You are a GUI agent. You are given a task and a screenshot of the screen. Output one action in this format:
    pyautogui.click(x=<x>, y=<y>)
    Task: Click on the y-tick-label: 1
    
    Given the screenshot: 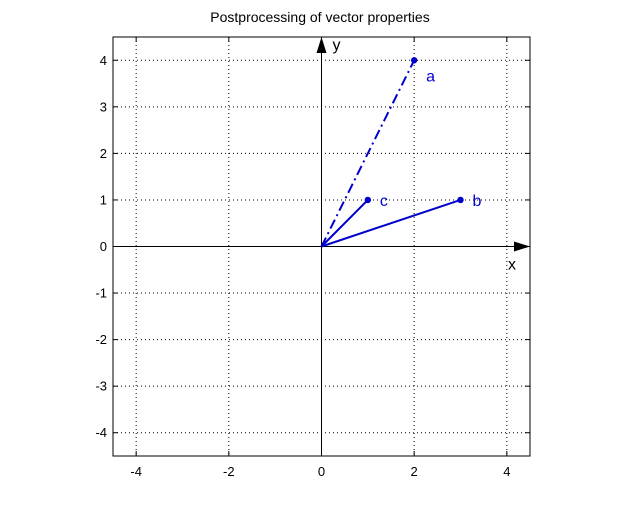 What is the action you would take?
    pyautogui.click(x=103, y=199)
    